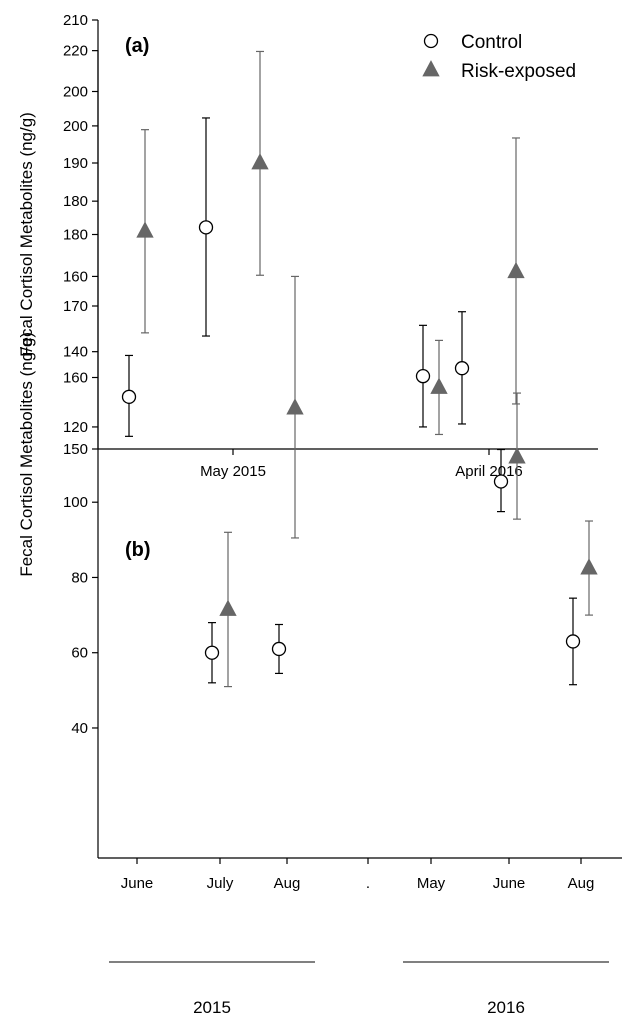 The image size is (633, 1022). I want to click on x-tick-label: April 2016, so click(489, 471).